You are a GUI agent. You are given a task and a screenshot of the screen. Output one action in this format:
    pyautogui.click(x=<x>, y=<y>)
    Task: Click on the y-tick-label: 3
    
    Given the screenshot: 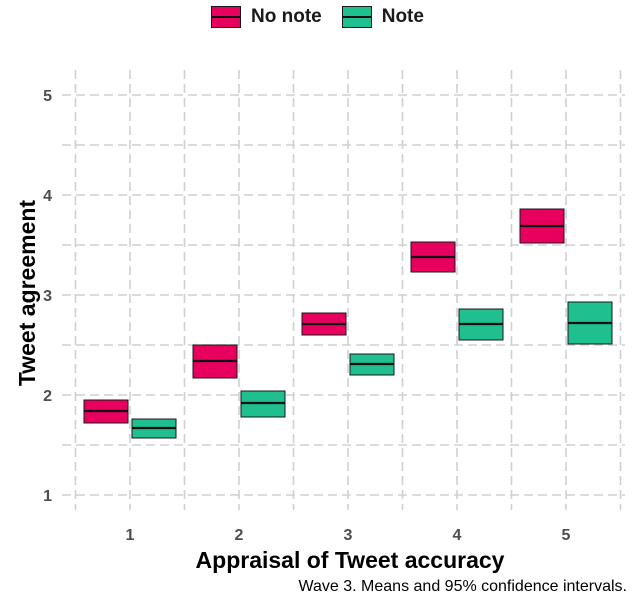 What is the action you would take?
    pyautogui.click(x=47, y=296)
    